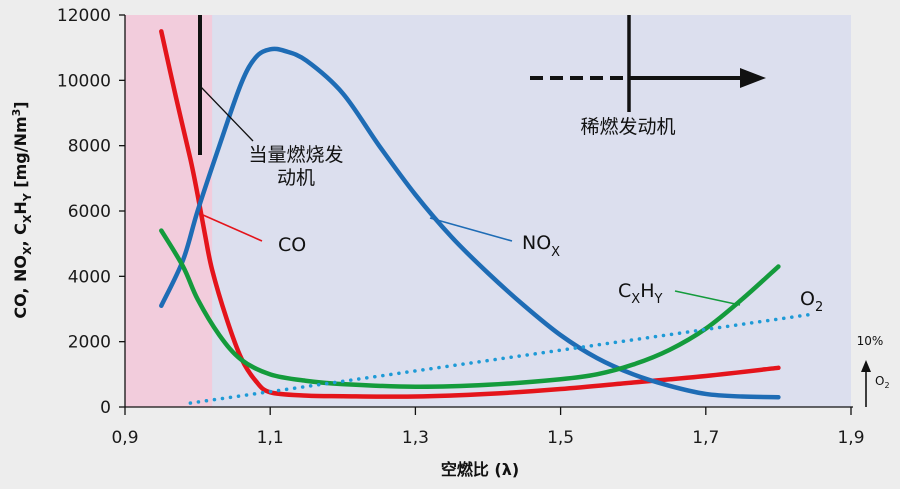  What do you see at coordinates (647, 291) in the screenshot?
I see `cxhy-label-h: H` at bounding box center [647, 291].